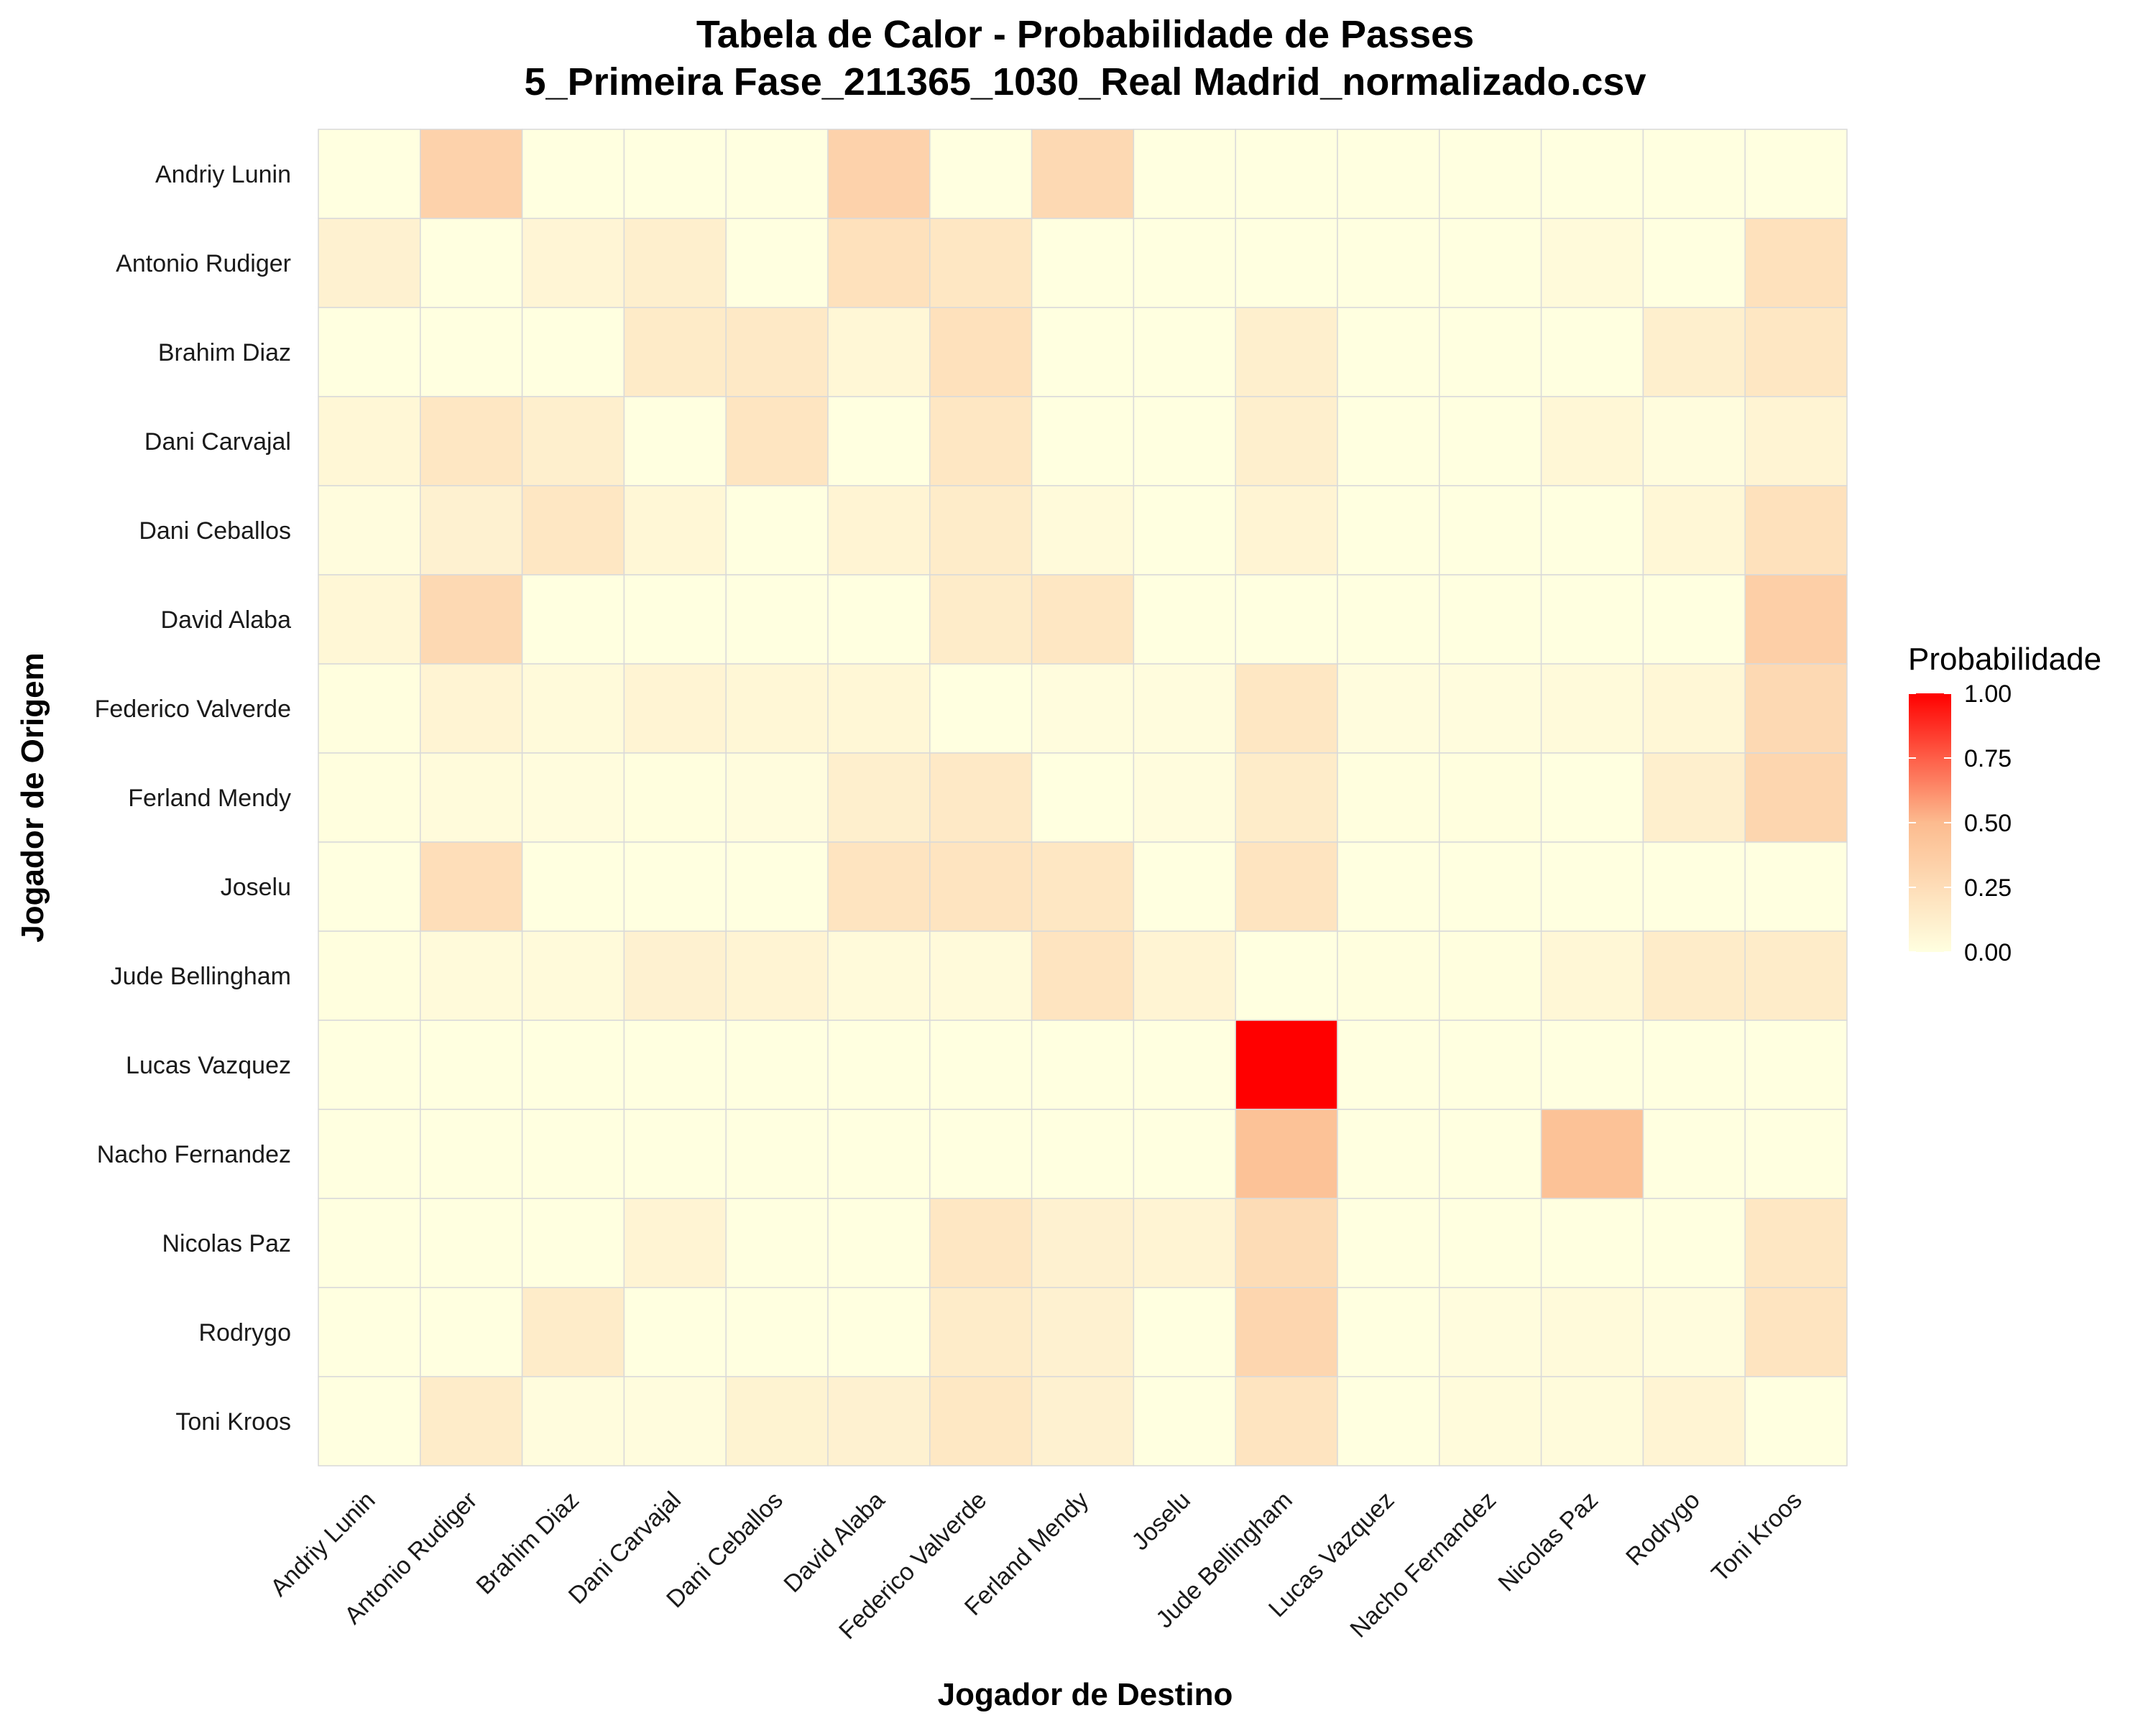  What do you see at coordinates (218, 442) in the screenshot?
I see `y-tick-label: Dani Carvajal` at bounding box center [218, 442].